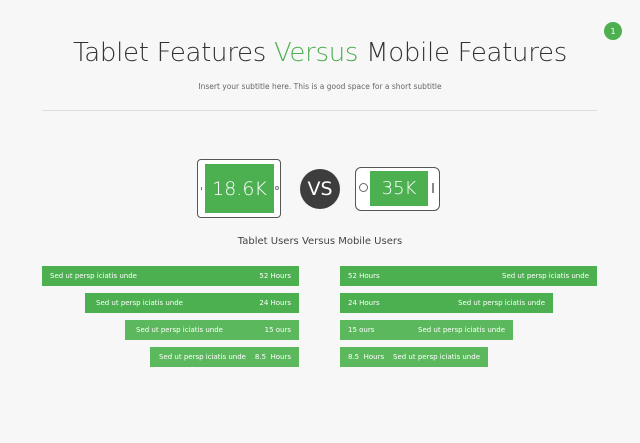  Describe the element at coordinates (320, 241) in the screenshot. I see `comparison-caption: Tablet Users Versus Mobile Users` at that location.